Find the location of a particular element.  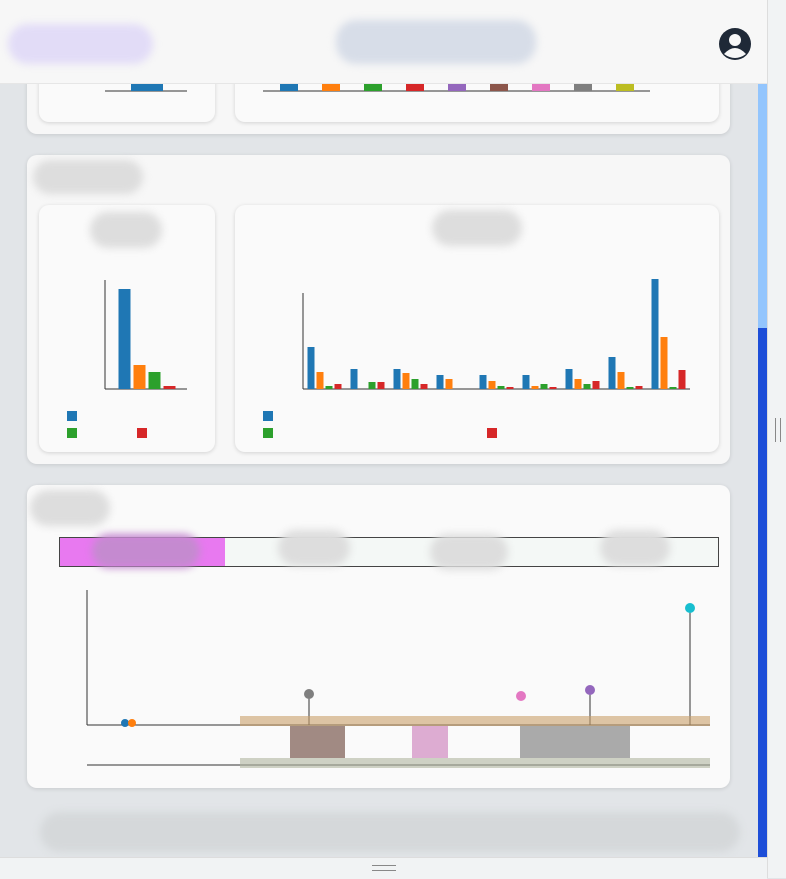

partial-bars is located at coordinates (382, 87).